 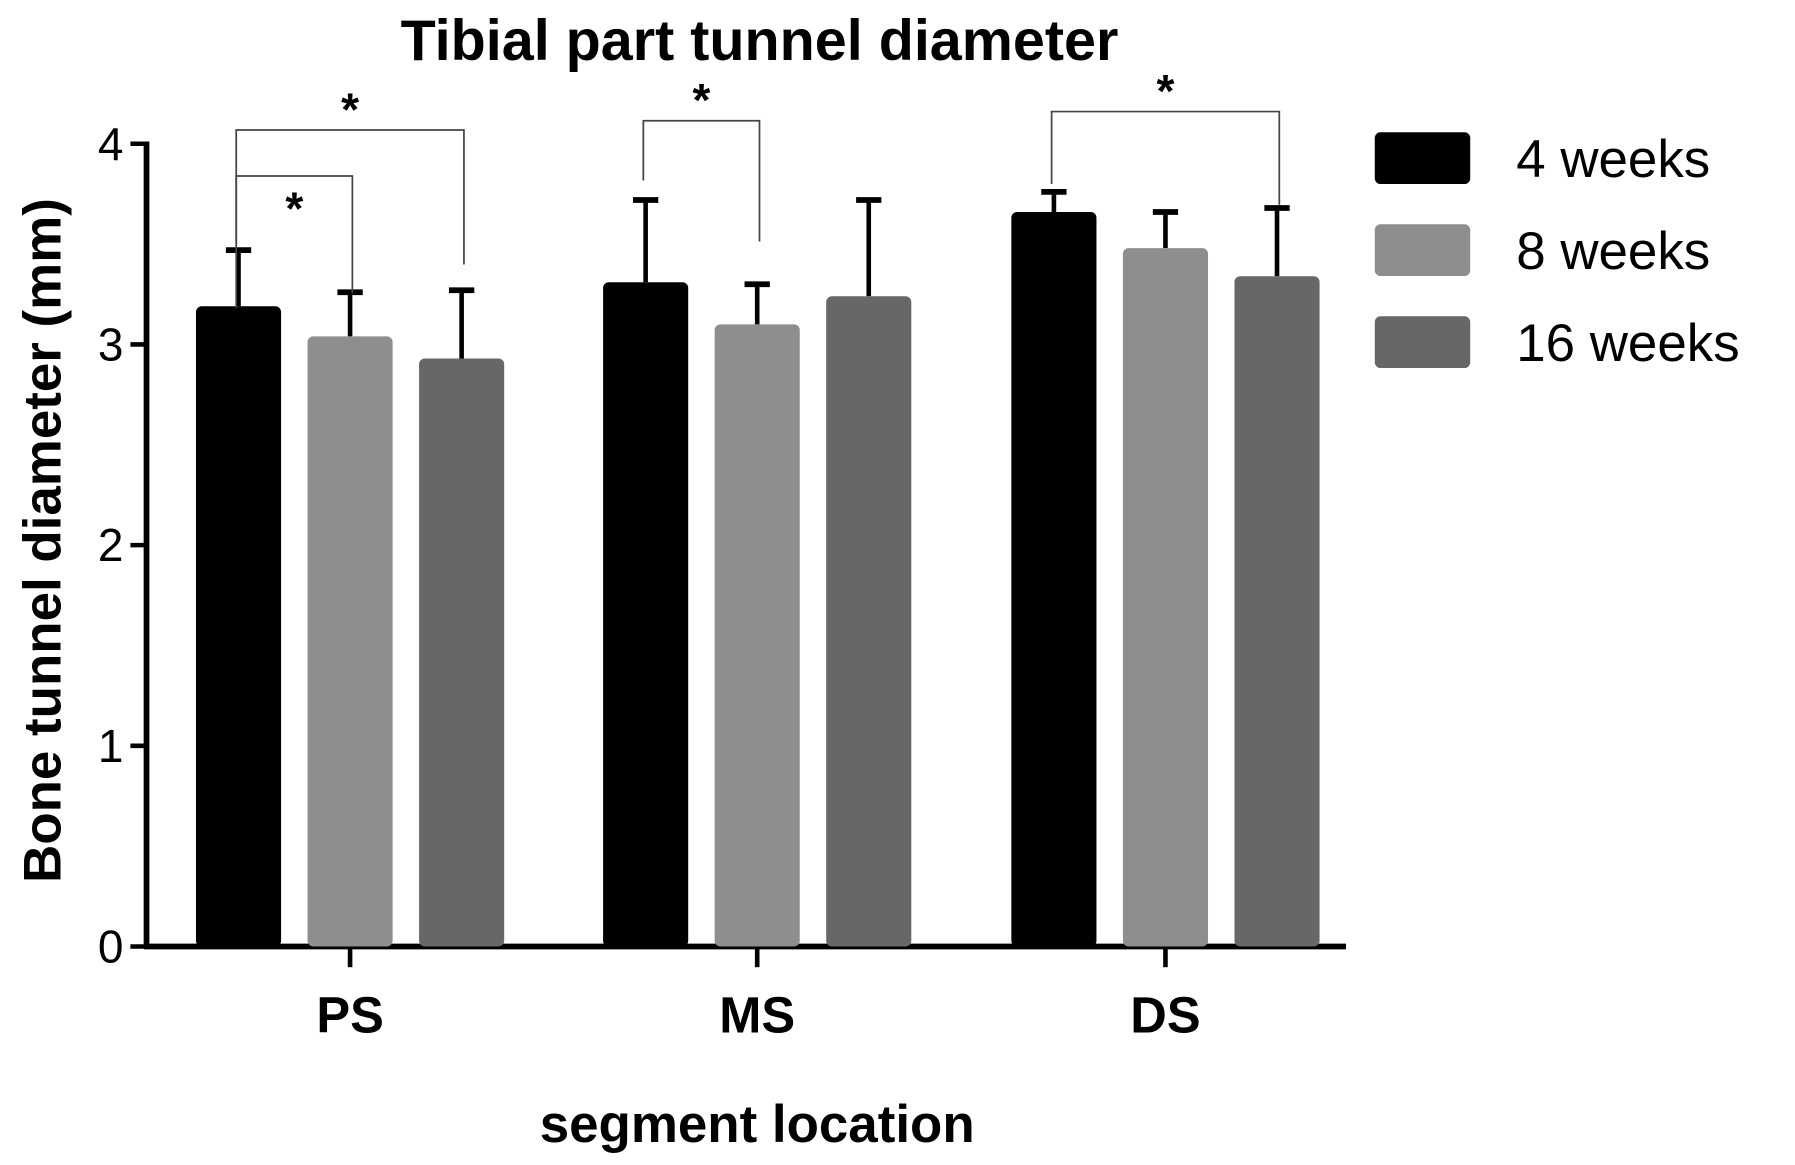 What do you see at coordinates (111, 545) in the screenshot?
I see `y-tick-label: 2` at bounding box center [111, 545].